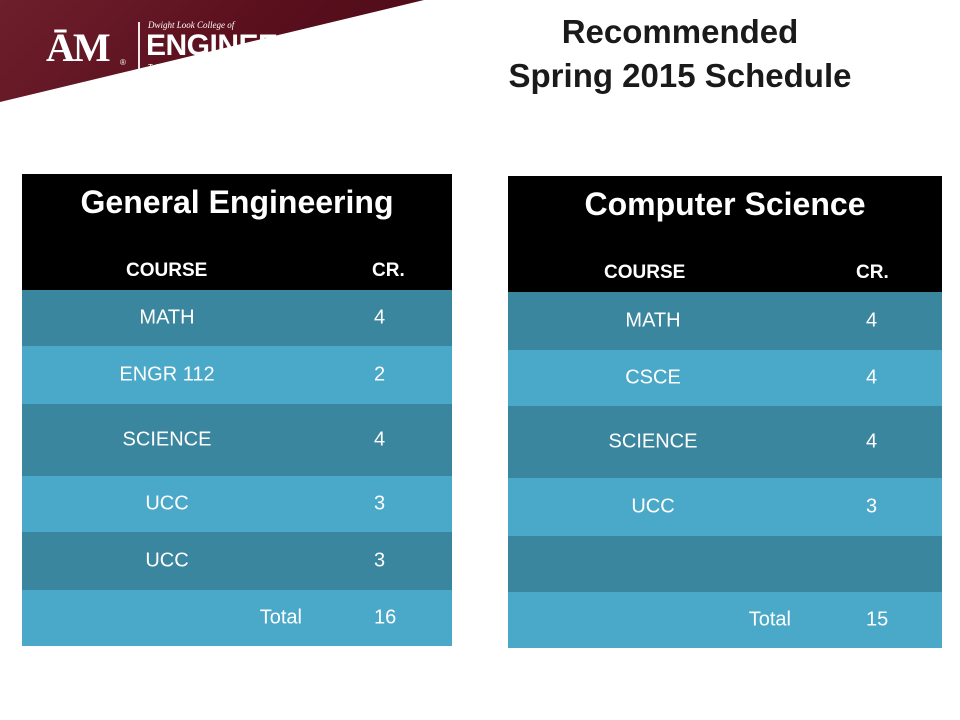  What do you see at coordinates (680, 31) in the screenshot?
I see `title-line-1: Recommended` at bounding box center [680, 31].